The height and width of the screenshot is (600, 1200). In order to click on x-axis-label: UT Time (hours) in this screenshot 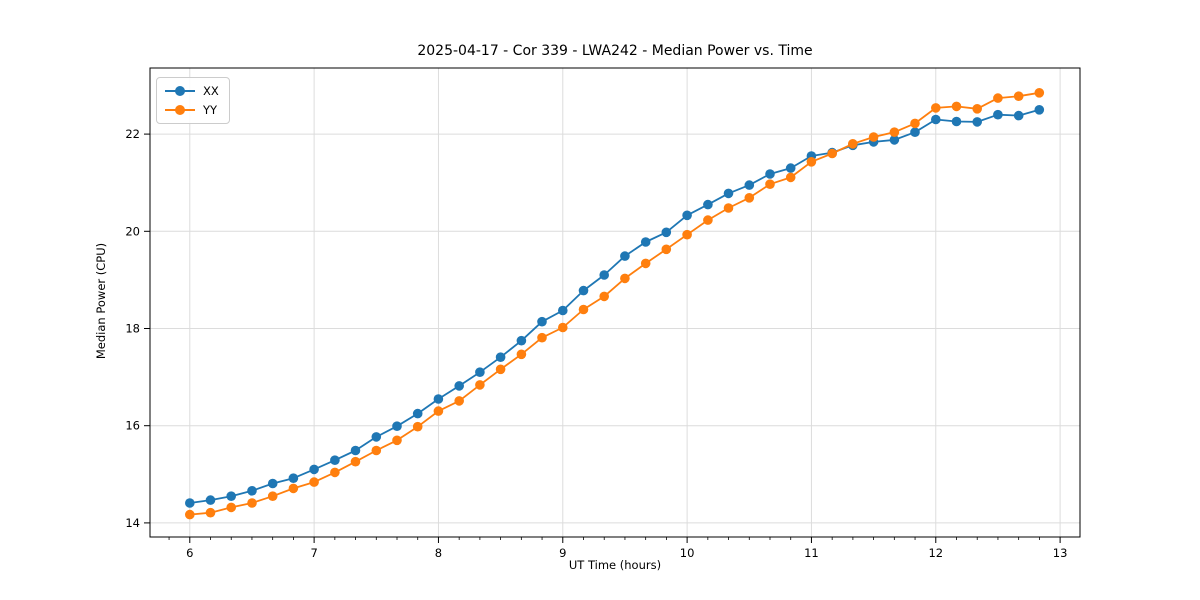, I will do `click(615, 565)`.